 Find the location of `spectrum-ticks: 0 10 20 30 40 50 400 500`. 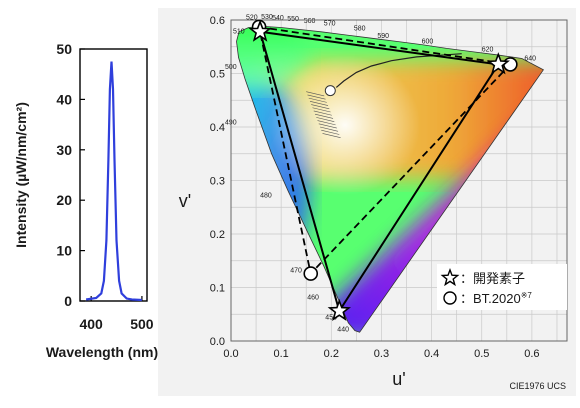

spectrum-ticks: 0 10 20 30 40 50 400 500 is located at coordinates (104, 186).